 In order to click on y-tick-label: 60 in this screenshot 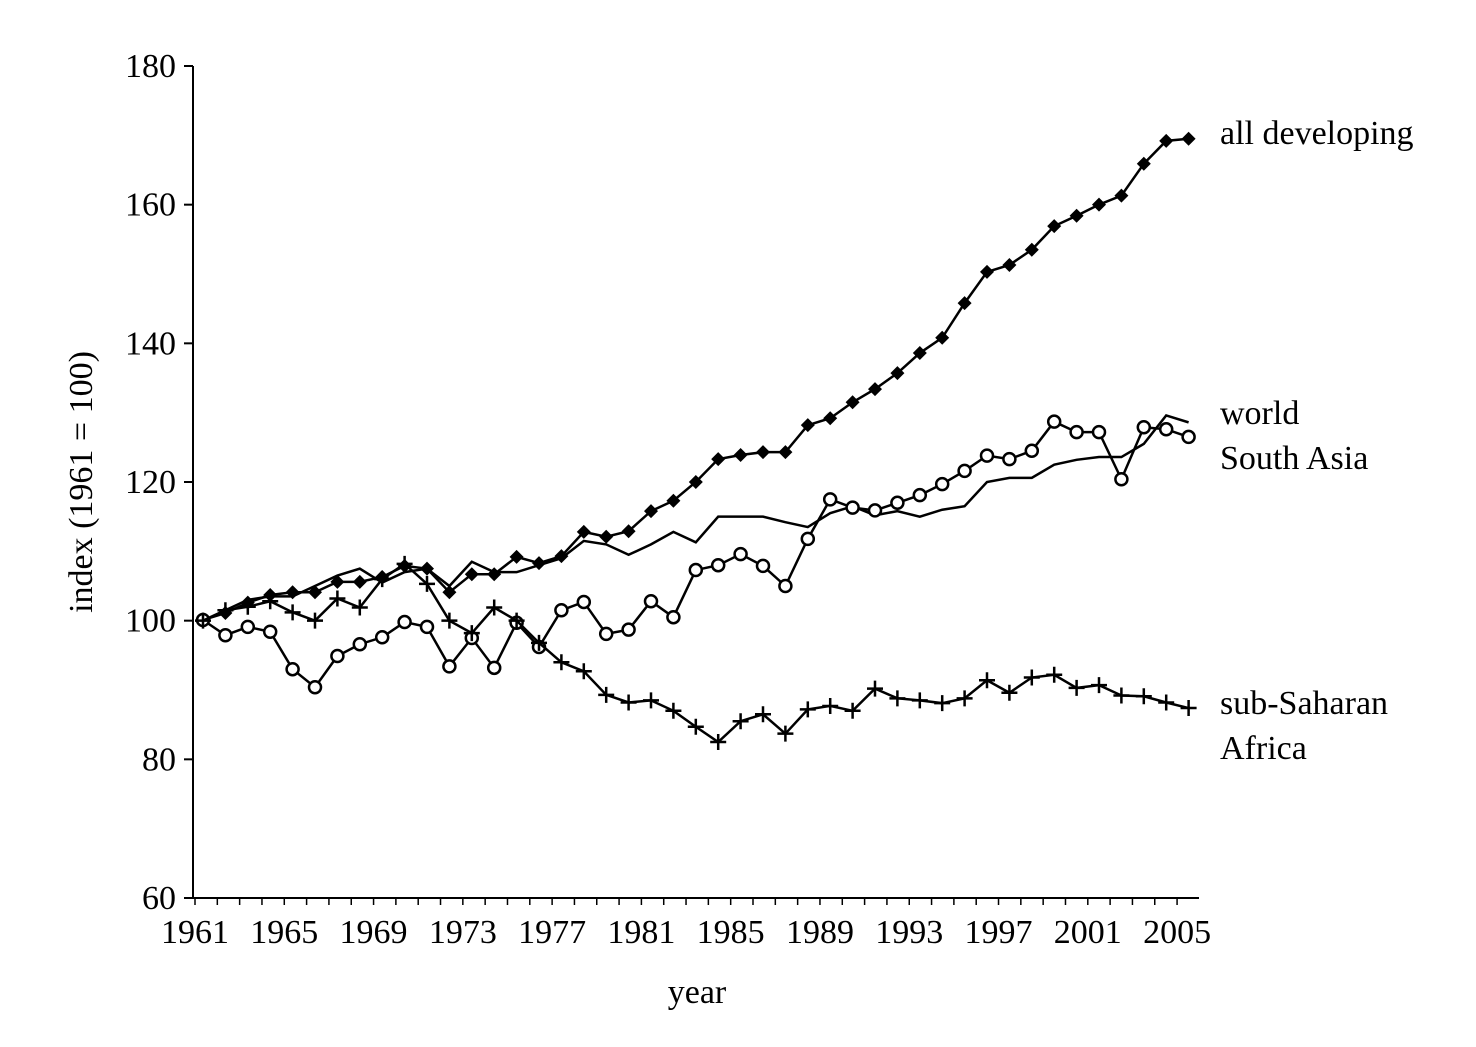, I will do `click(159, 898)`.